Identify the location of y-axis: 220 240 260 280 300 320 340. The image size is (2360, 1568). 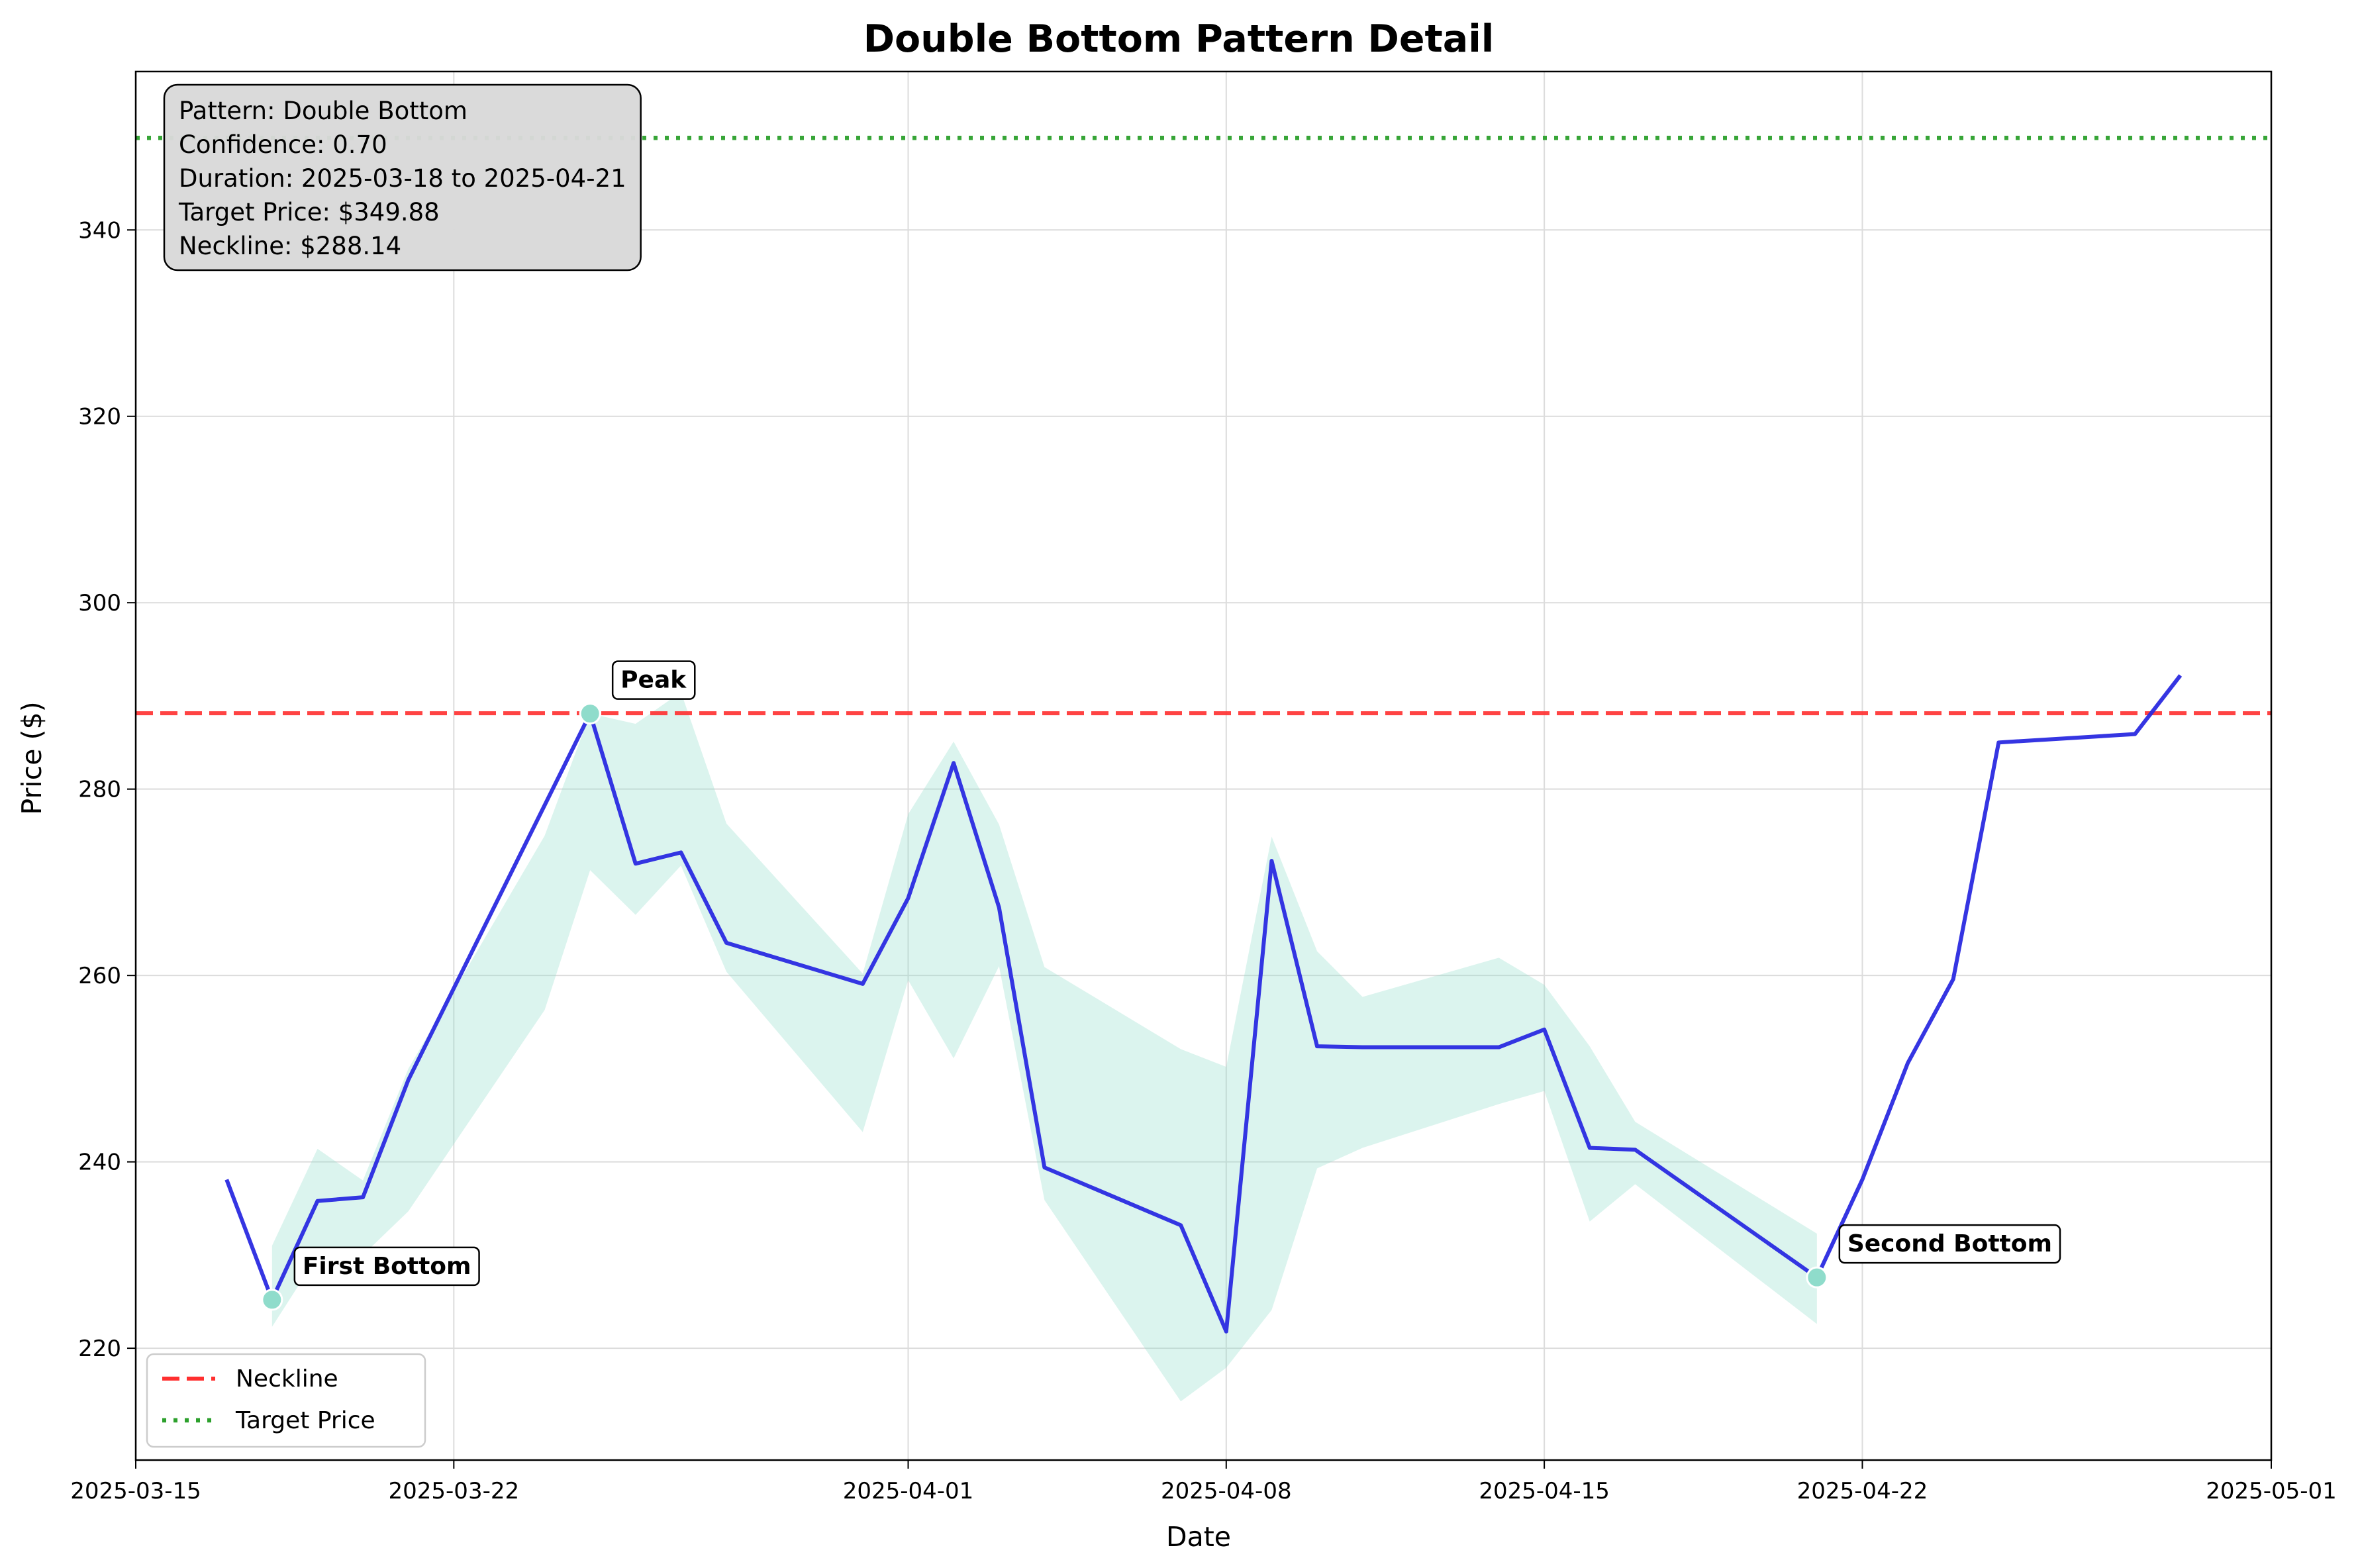
(107, 789).